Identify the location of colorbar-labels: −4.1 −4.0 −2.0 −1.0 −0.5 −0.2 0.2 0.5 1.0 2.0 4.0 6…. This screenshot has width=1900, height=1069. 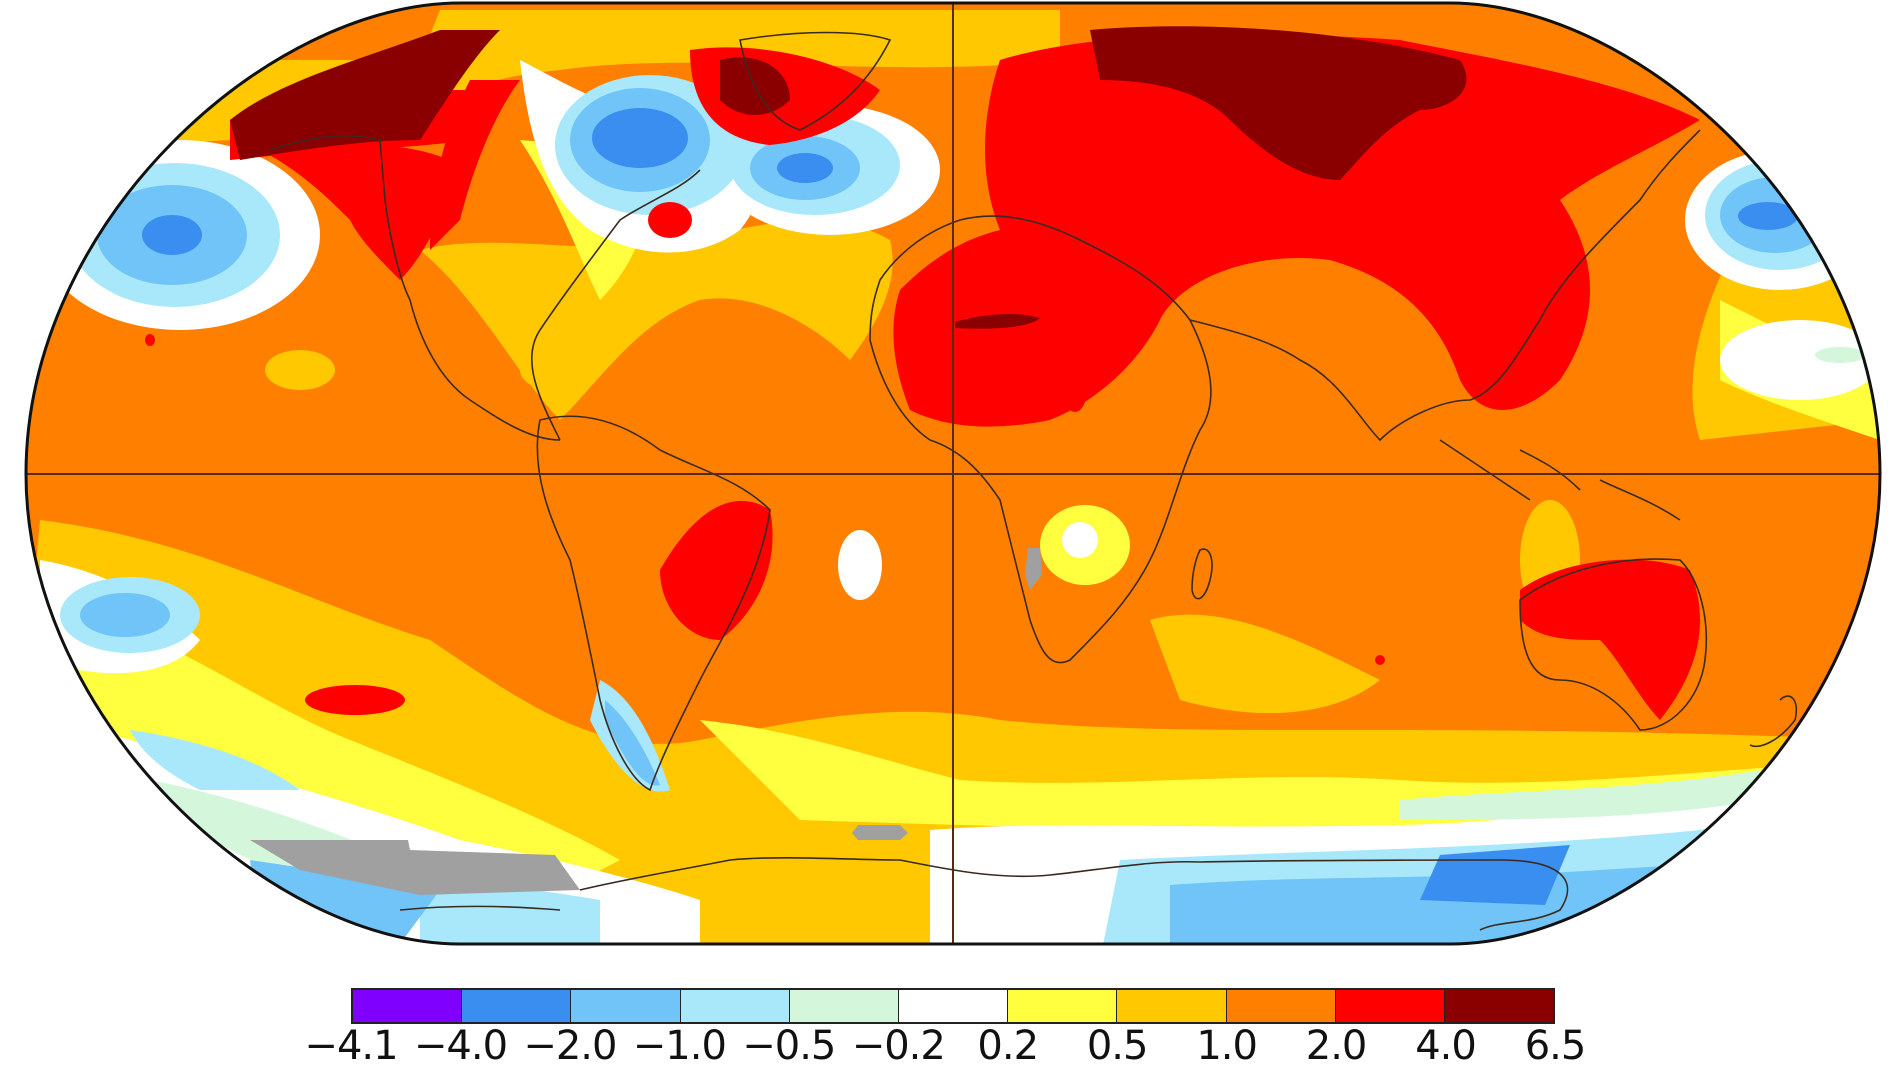
(945, 1046).